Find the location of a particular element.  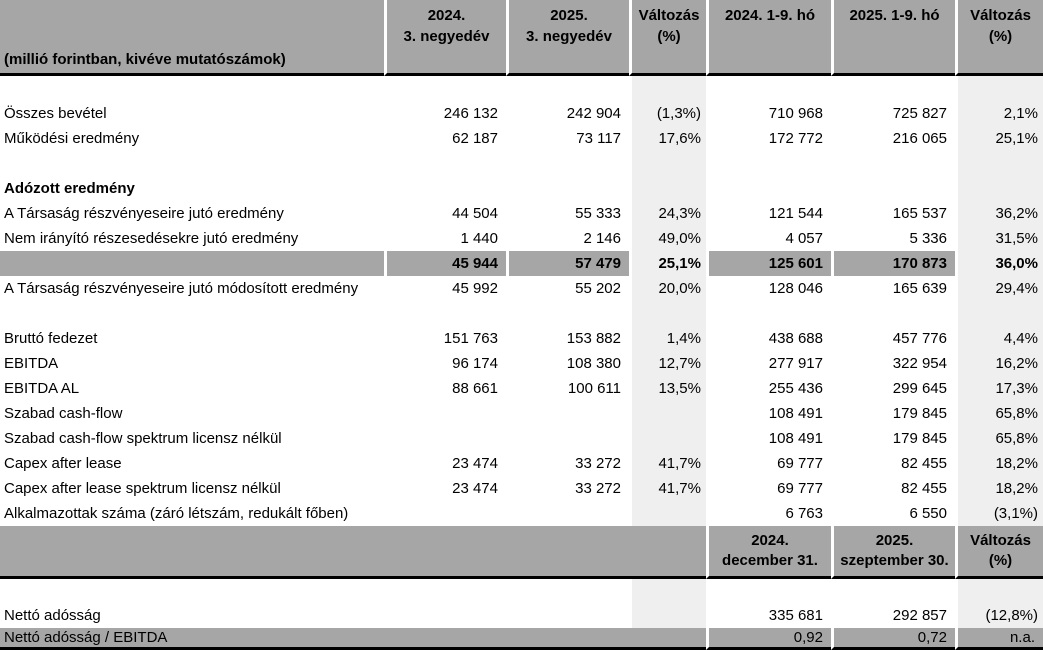

value-cell: 5 336 is located at coordinates (893, 238).